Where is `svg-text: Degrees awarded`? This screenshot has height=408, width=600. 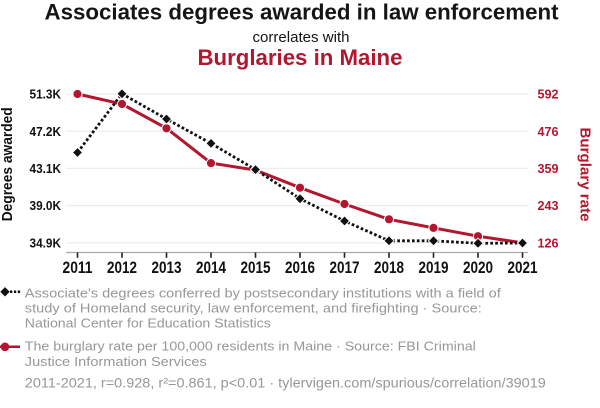
svg-text: Degrees awarded is located at coordinates (8, 164).